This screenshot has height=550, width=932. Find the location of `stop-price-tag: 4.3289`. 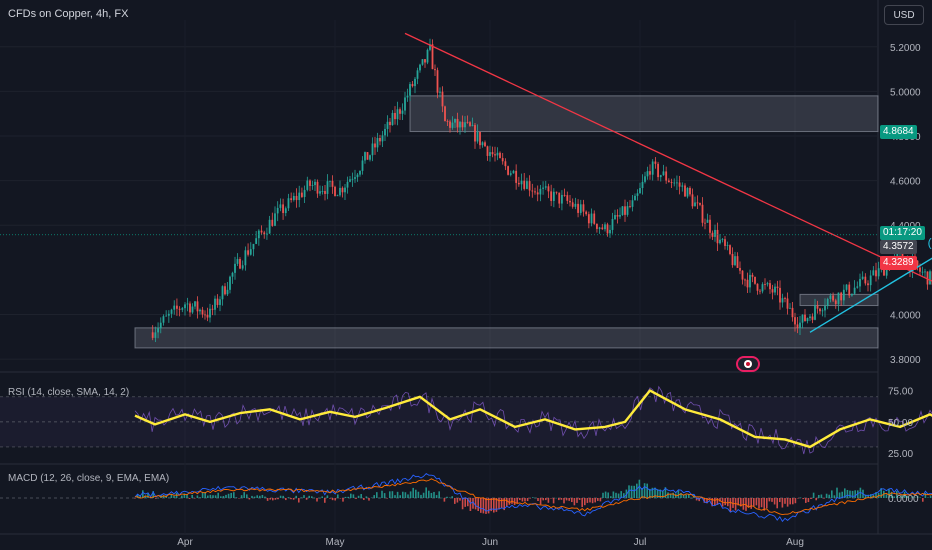

stop-price-tag: 4.3289 is located at coordinates (898, 263).